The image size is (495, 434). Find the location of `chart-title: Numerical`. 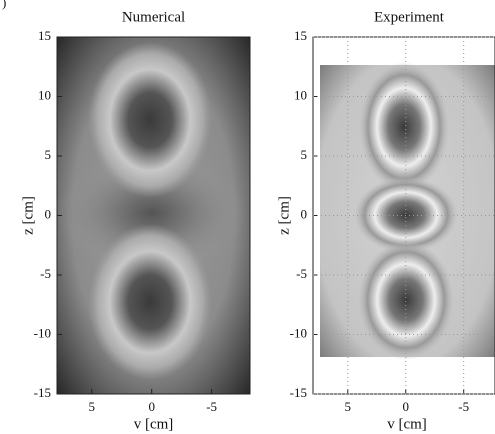

chart-title: Numerical is located at coordinates (153, 17).